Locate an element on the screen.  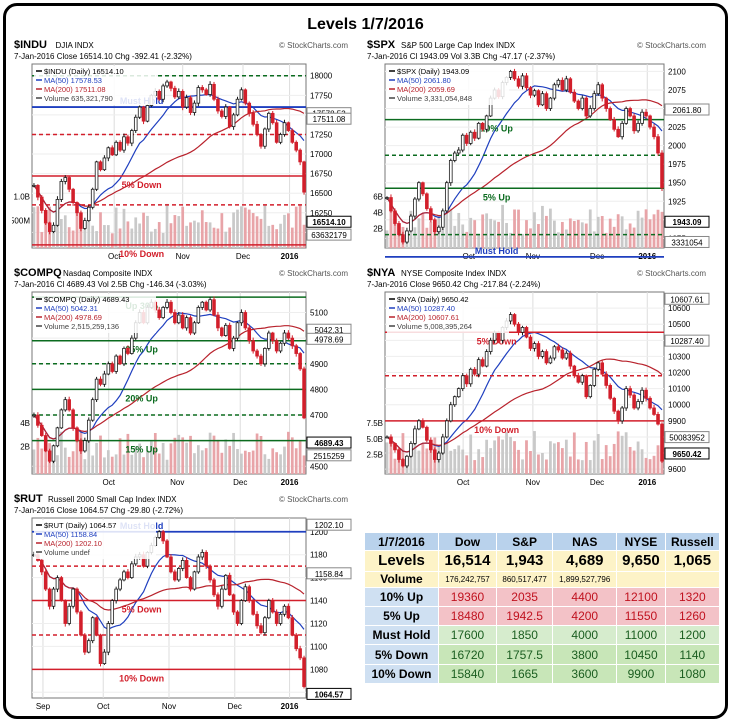
x-tick-label: 2016 is located at coordinates (290, 706).